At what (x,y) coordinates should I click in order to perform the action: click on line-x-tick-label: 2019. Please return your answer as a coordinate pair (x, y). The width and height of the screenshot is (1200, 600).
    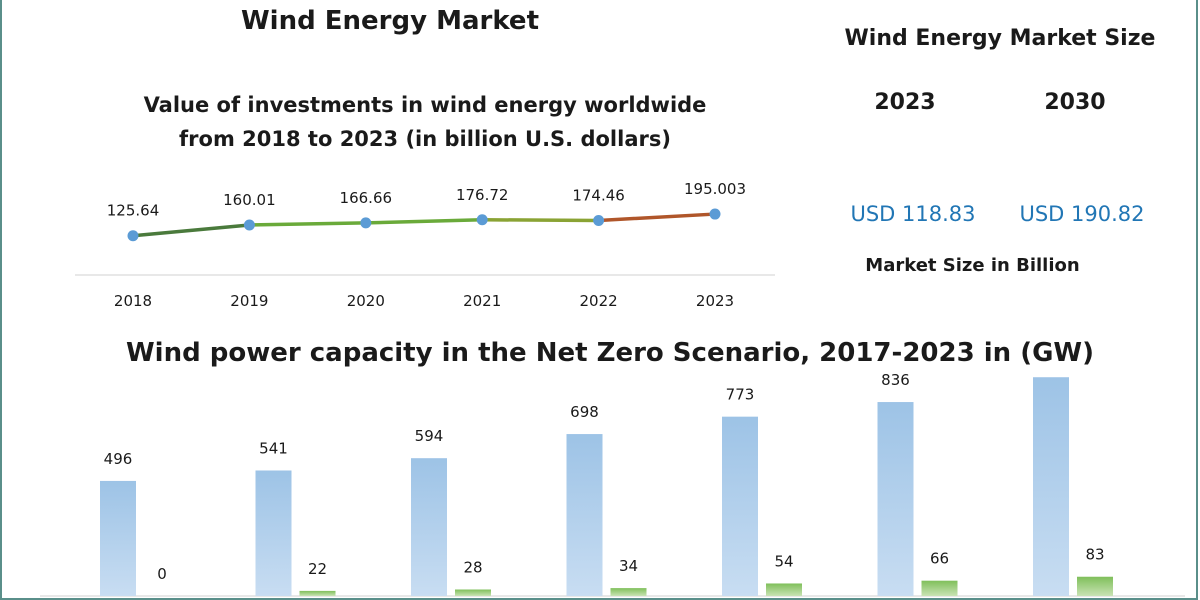
    Looking at the image, I should click on (249, 301).